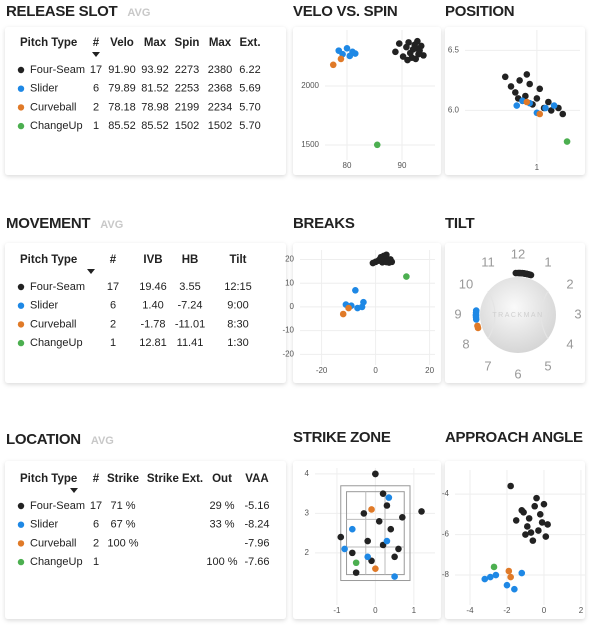 The width and height of the screenshot is (589, 628). I want to click on table-cell: 1502, so click(187, 126).